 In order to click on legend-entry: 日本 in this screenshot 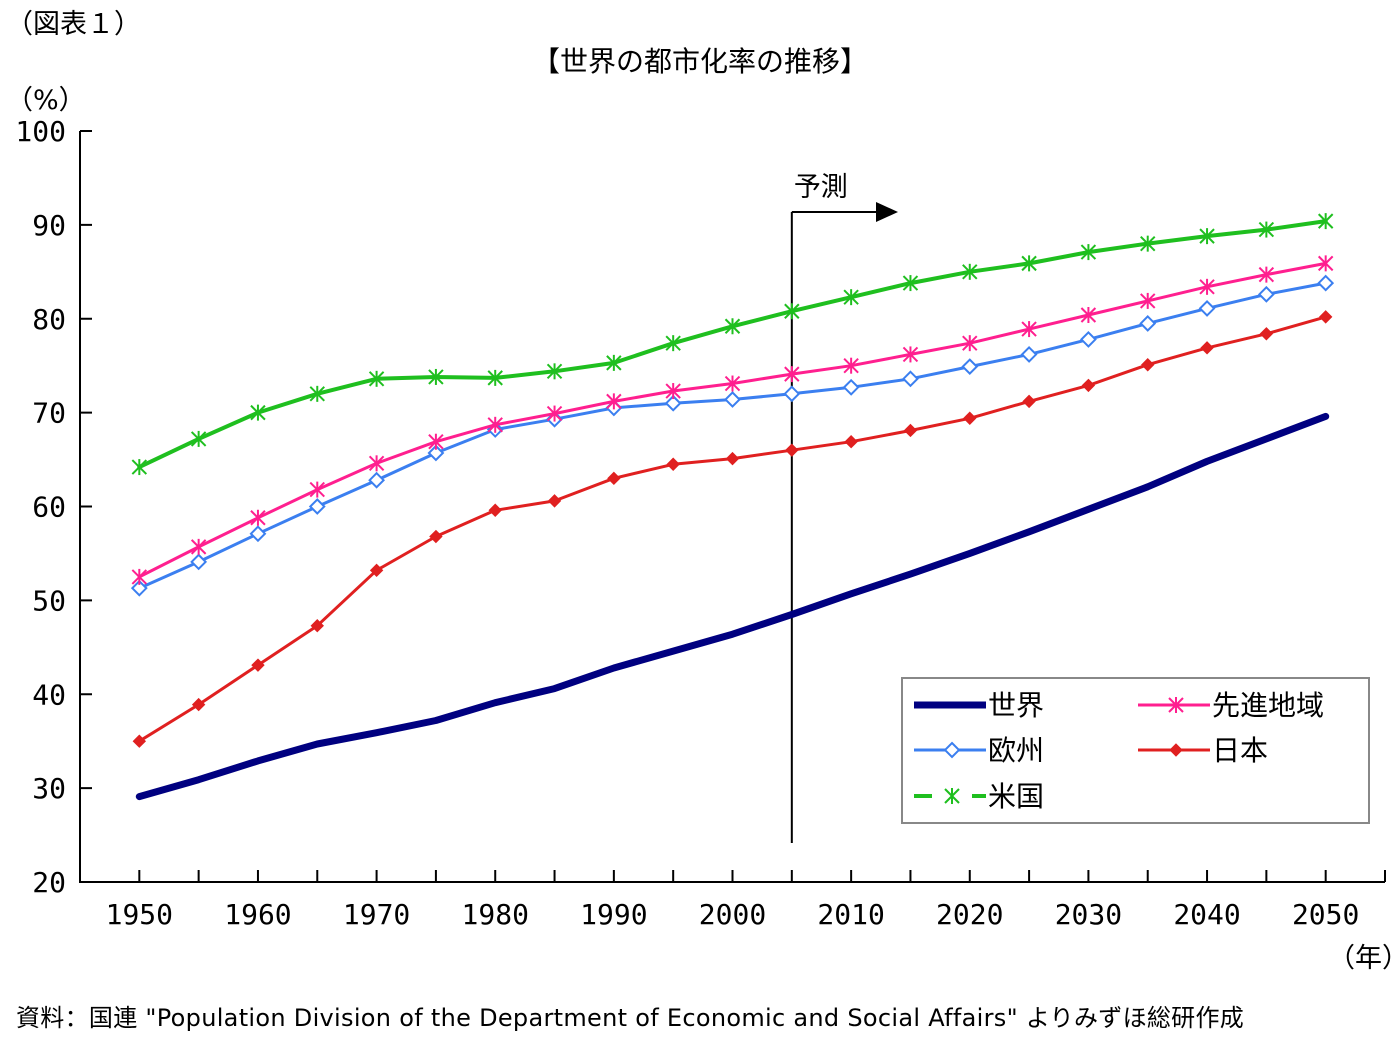, I will do `click(1203, 750)`.